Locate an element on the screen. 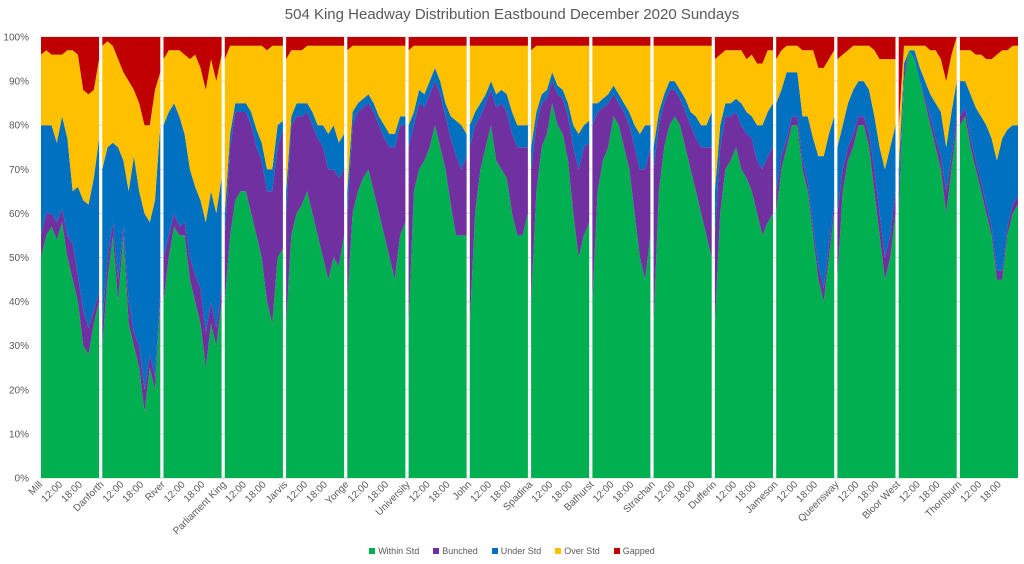 The height and width of the screenshot is (564, 1024). legend: Within Std Bunched Under Std Over Std Gapped is located at coordinates (512, 551).